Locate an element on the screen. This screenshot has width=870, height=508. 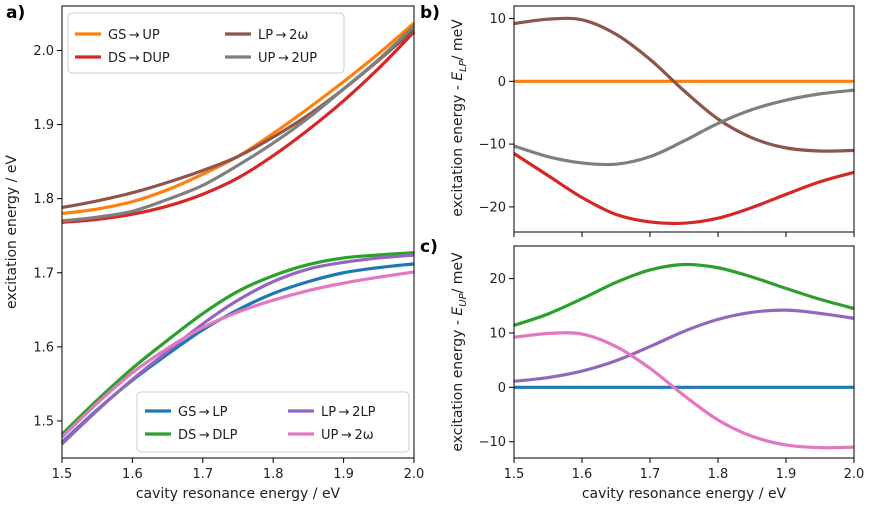
legend-entry: UP → 2UP is located at coordinates (287, 58).